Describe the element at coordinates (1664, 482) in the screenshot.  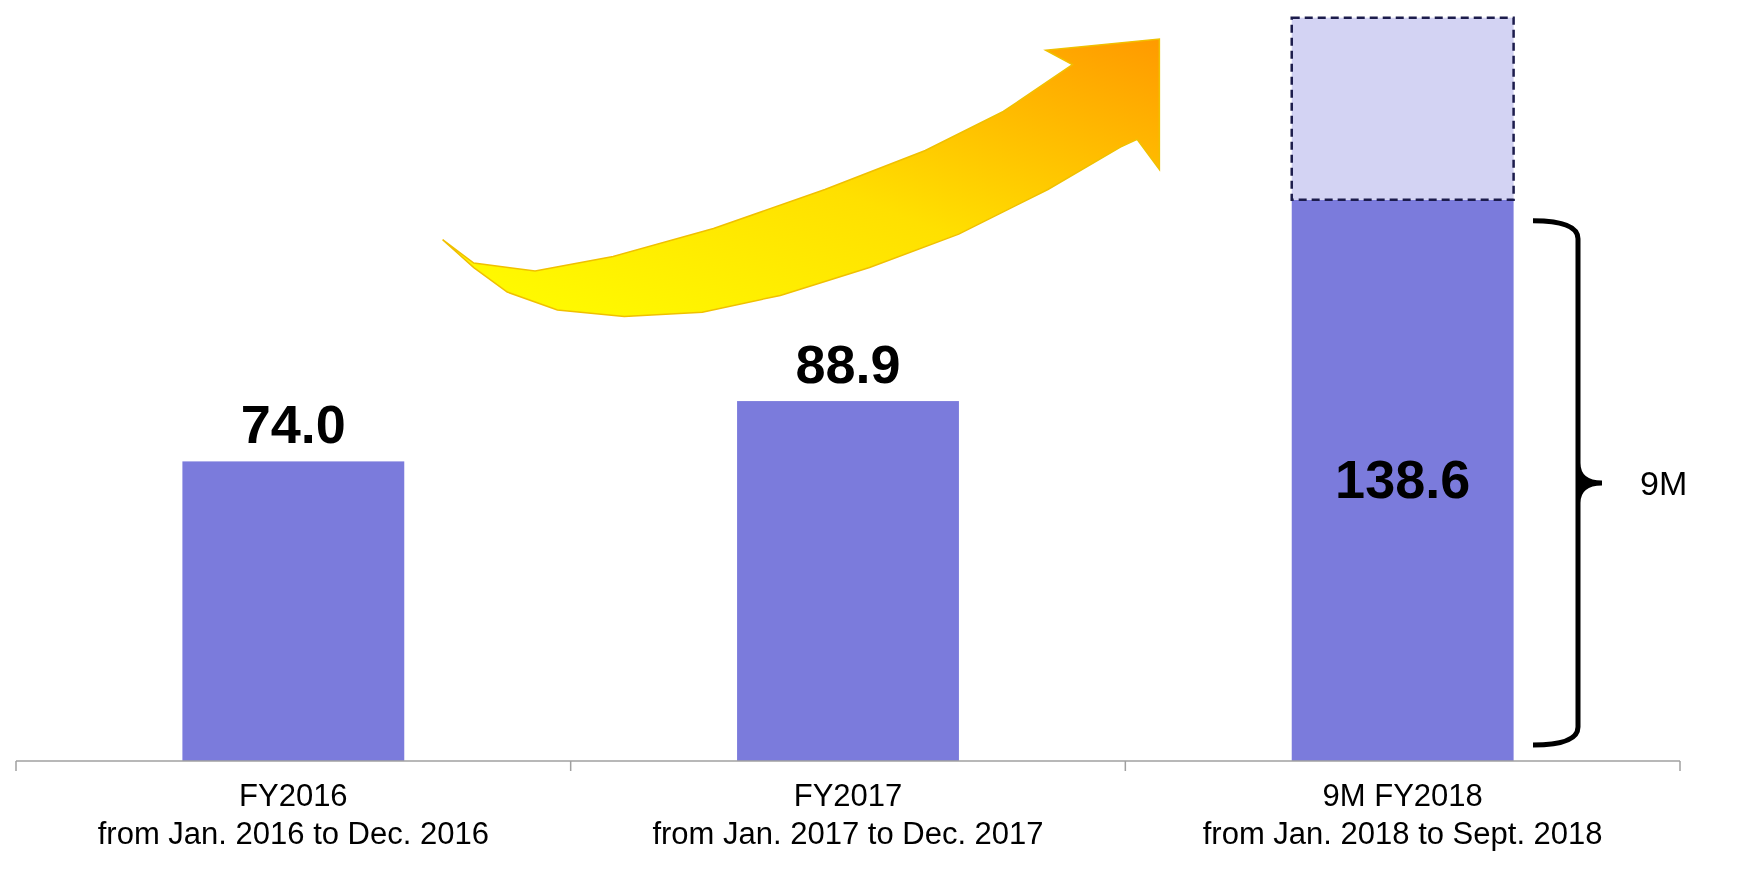
I see `annotation: 9M` at that location.